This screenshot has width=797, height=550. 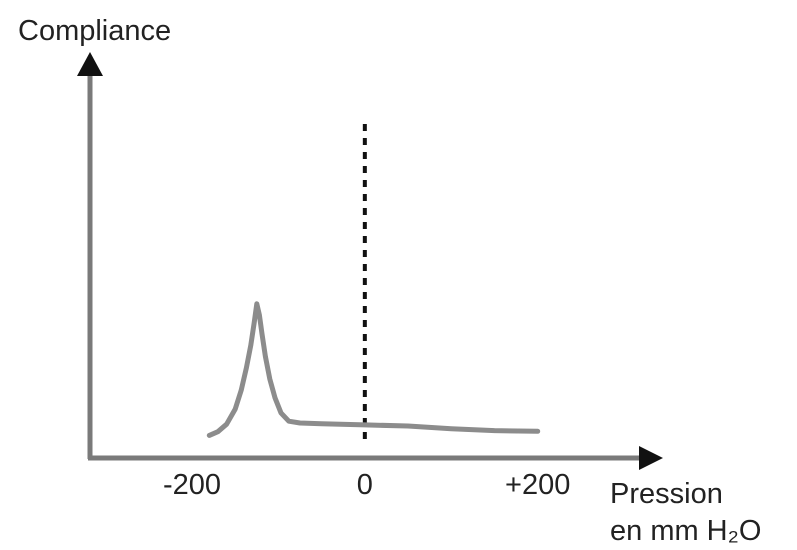 I want to click on x-axis-arrowhead, so click(x=651, y=458).